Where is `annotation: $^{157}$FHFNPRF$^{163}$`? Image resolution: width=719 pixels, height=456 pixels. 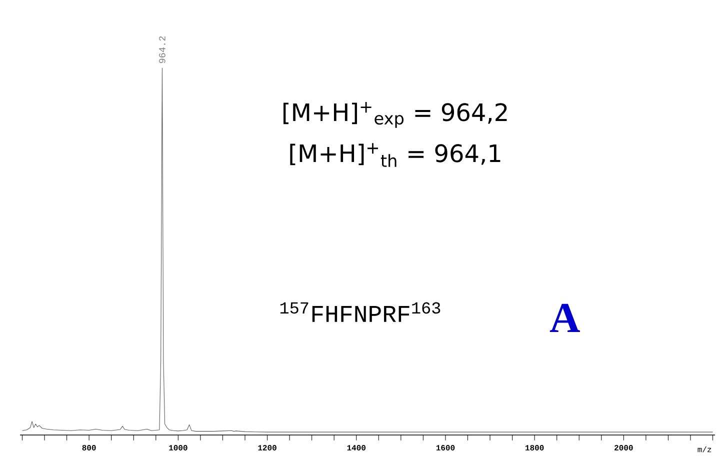 annotation: $^{157}$FHFNPRF$^{163}$ is located at coordinates (360, 312).